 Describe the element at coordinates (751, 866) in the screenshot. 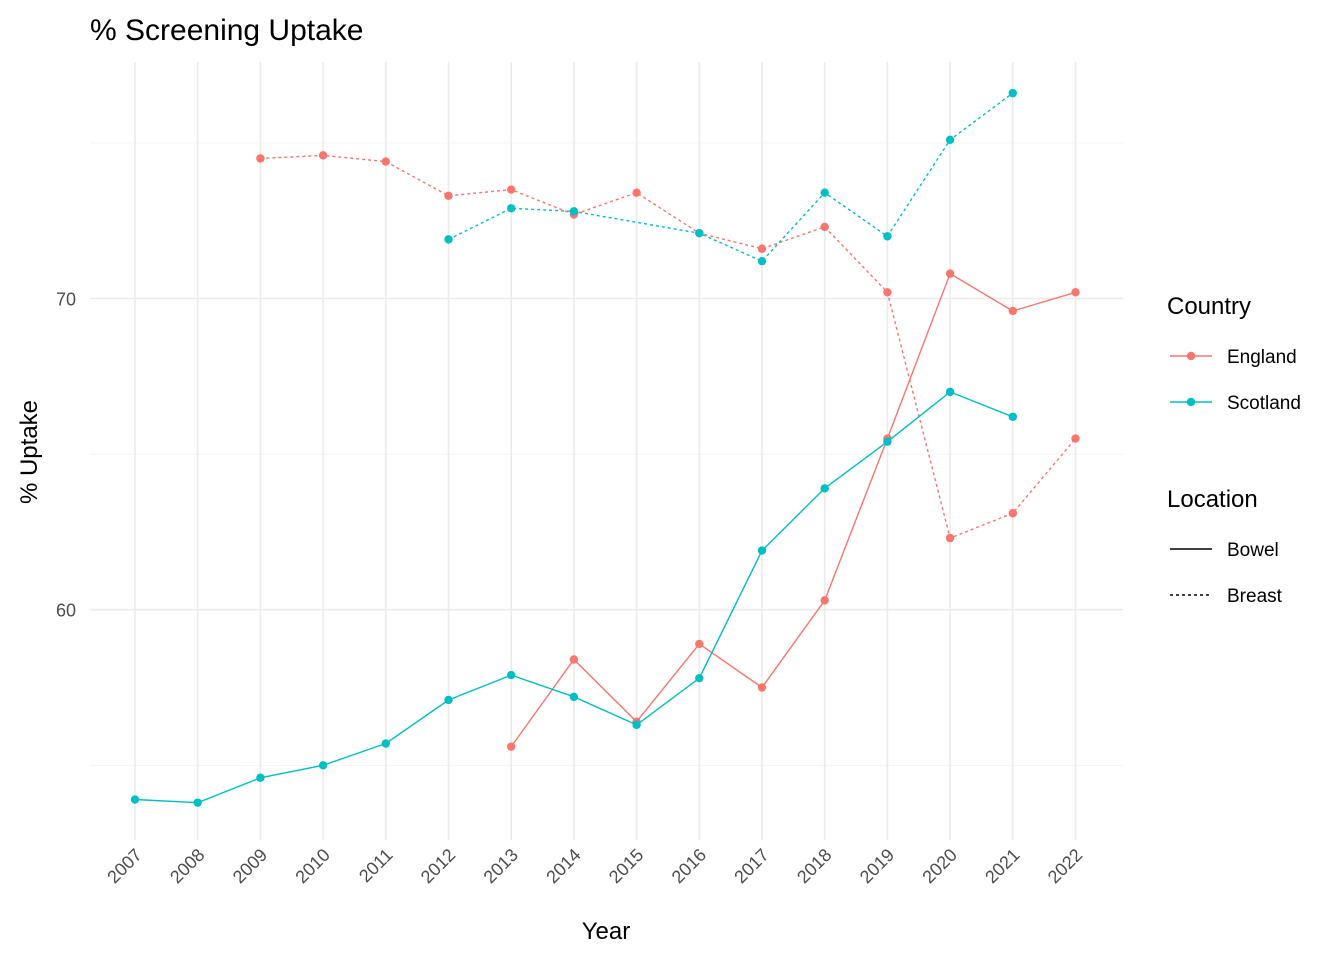

I see `x-tick-label: 2017` at that location.